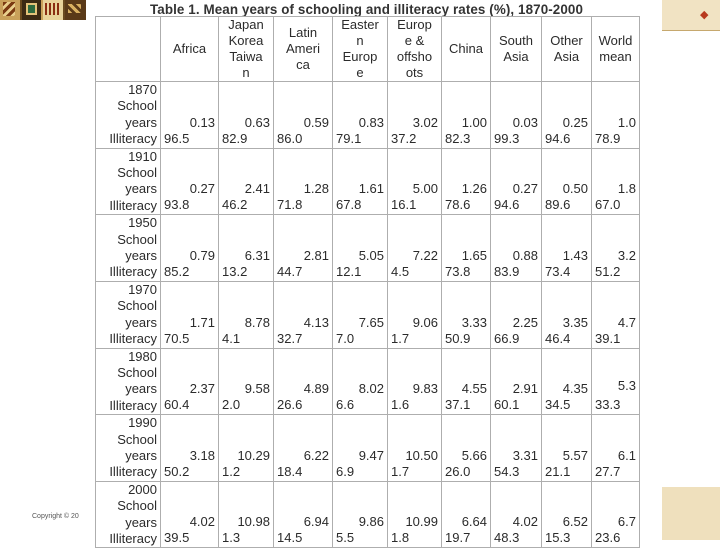 The image size is (720, 548). What do you see at coordinates (371, 255) in the screenshot?
I see `school-years-value: 5.05` at bounding box center [371, 255].